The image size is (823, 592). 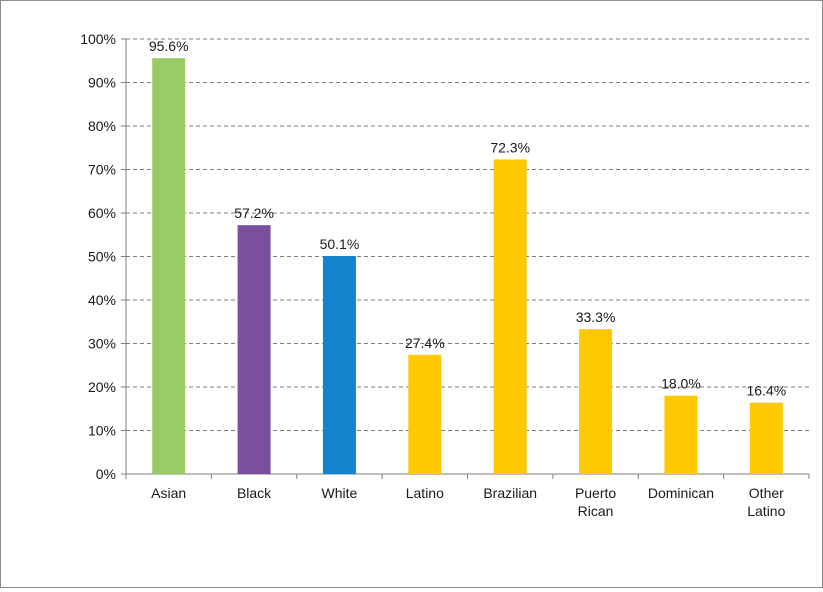 I want to click on data-label: 57.2%, so click(x=254, y=213).